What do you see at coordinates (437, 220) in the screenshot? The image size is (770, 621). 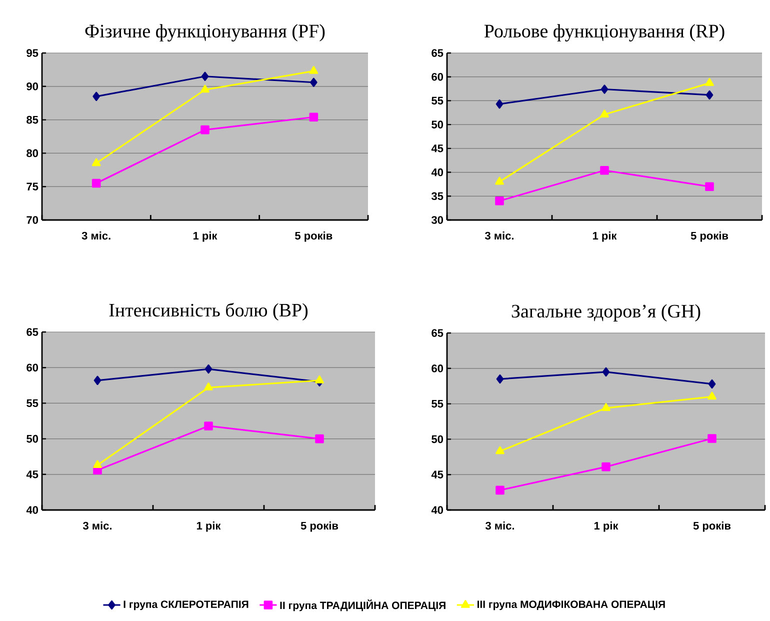 I see `y-tick-label: 30` at bounding box center [437, 220].